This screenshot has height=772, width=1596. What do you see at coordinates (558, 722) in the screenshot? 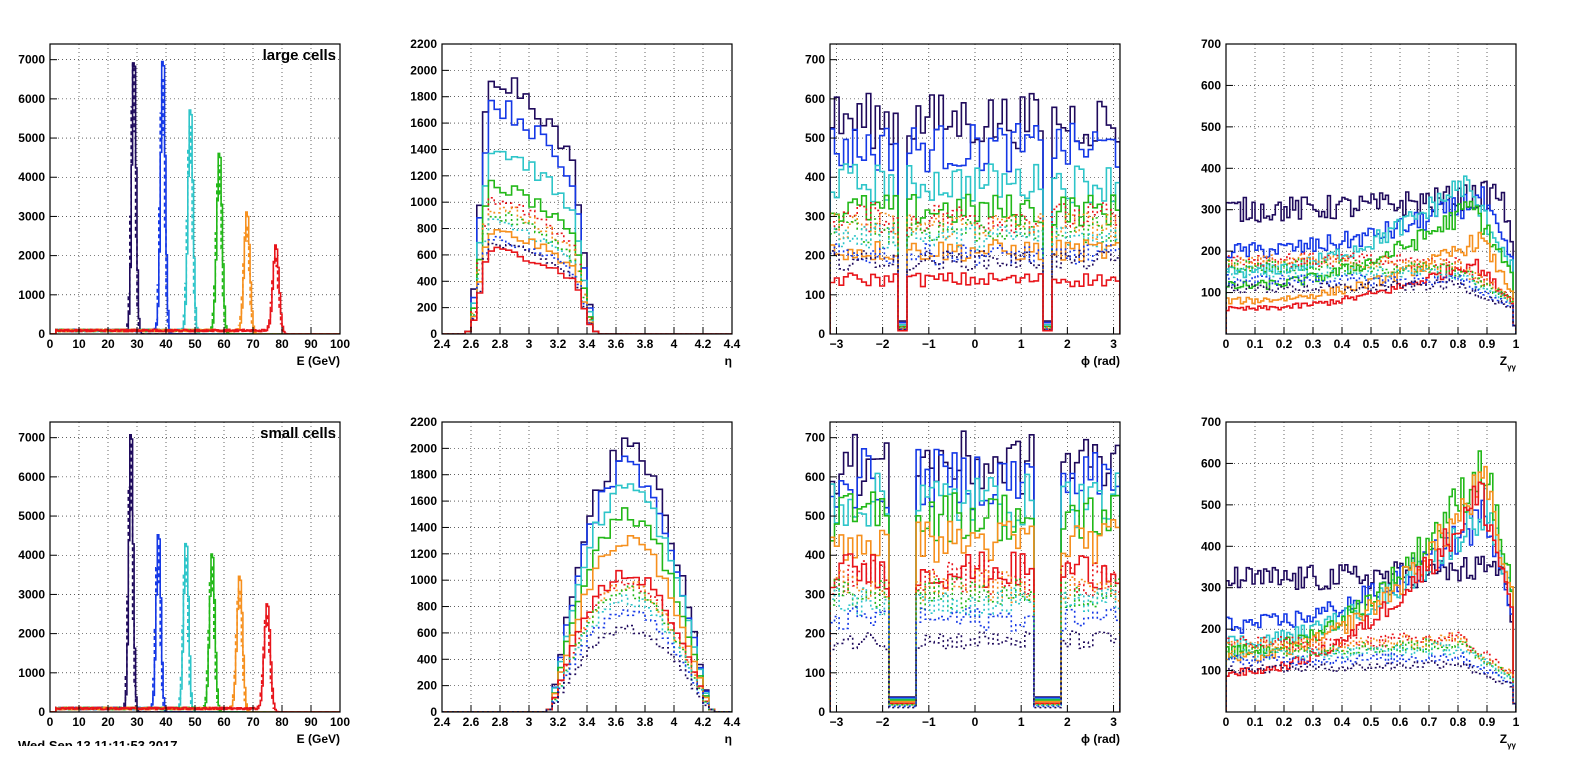
I see `x-tick-label: 3.2` at bounding box center [558, 722].